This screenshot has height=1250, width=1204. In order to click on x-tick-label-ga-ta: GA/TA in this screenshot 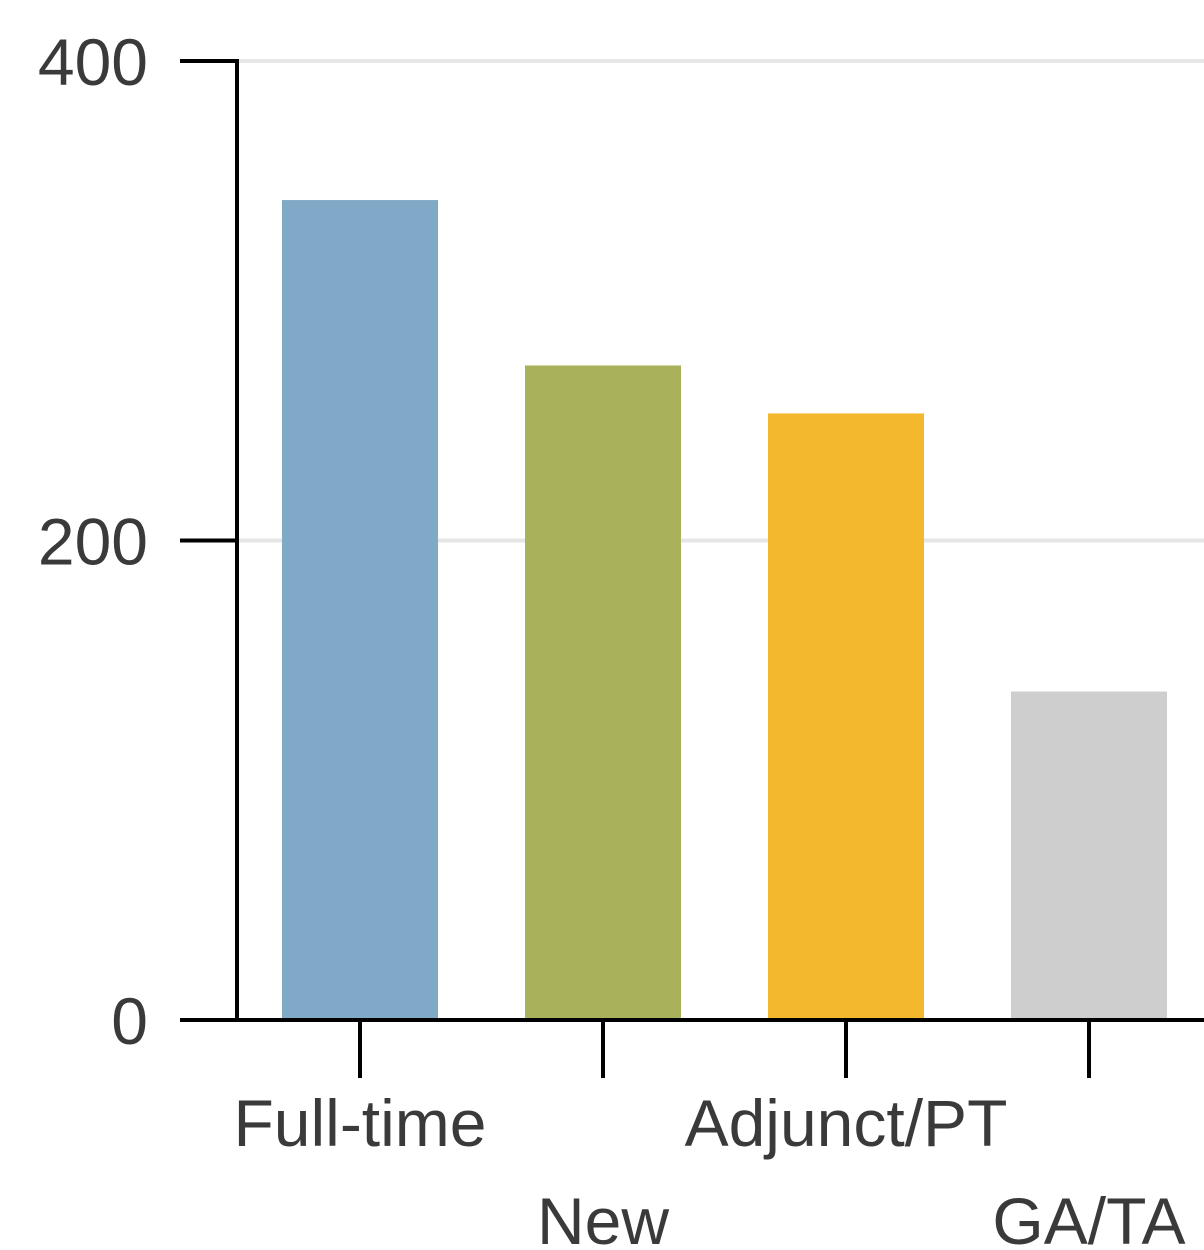, I will do `click(1088, 1217)`.